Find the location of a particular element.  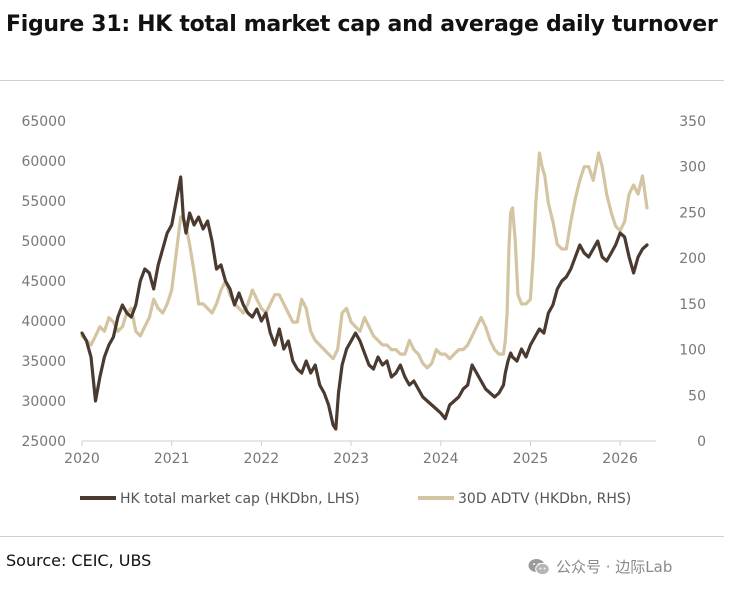

right-y-tick-label: 250 is located at coordinates (692, 213).